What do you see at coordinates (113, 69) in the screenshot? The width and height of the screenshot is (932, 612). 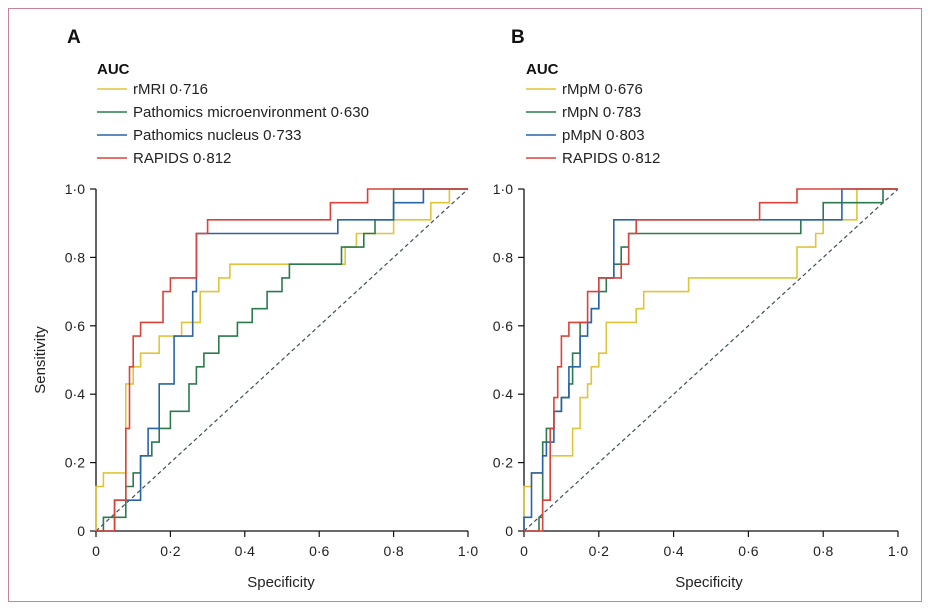 I see `panel-a-legend-title: AUC` at bounding box center [113, 69].